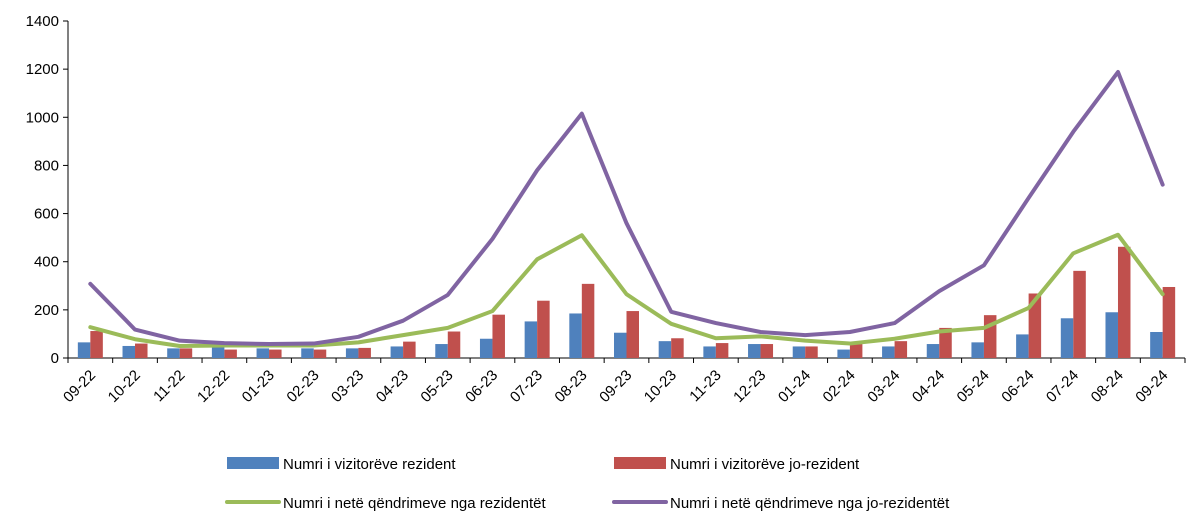  I want to click on y-tick-label: 0, so click(55, 358).